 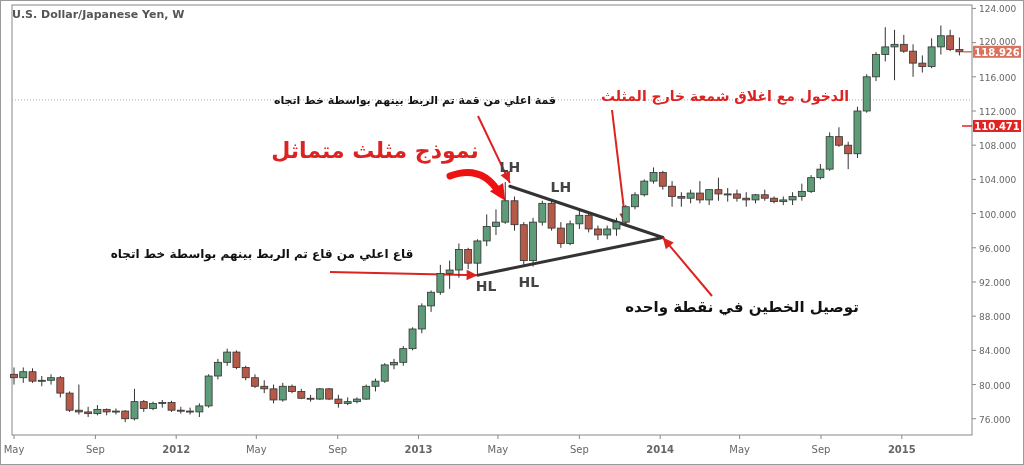 I want to click on annotation: قاع اعلي من قاع تم الربط بينهم بواسطة خط اتجاه, so click(x=262, y=254).